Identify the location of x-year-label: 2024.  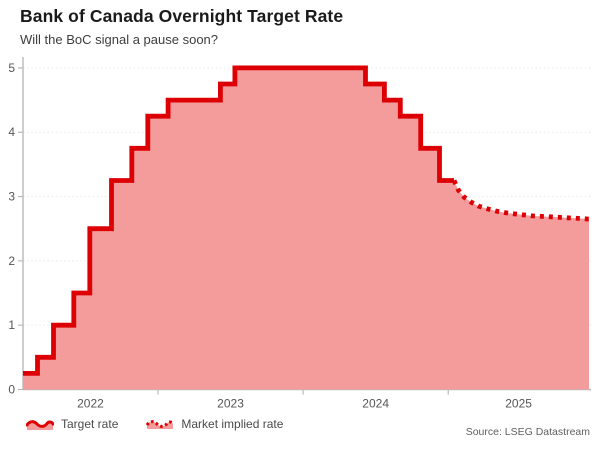
(375, 404).